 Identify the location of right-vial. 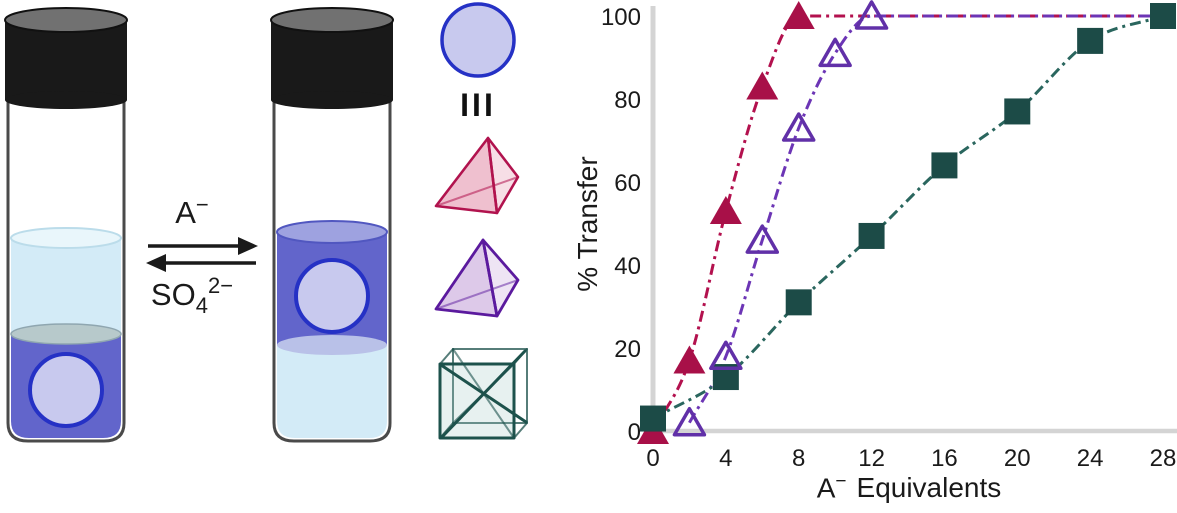
(332, 225).